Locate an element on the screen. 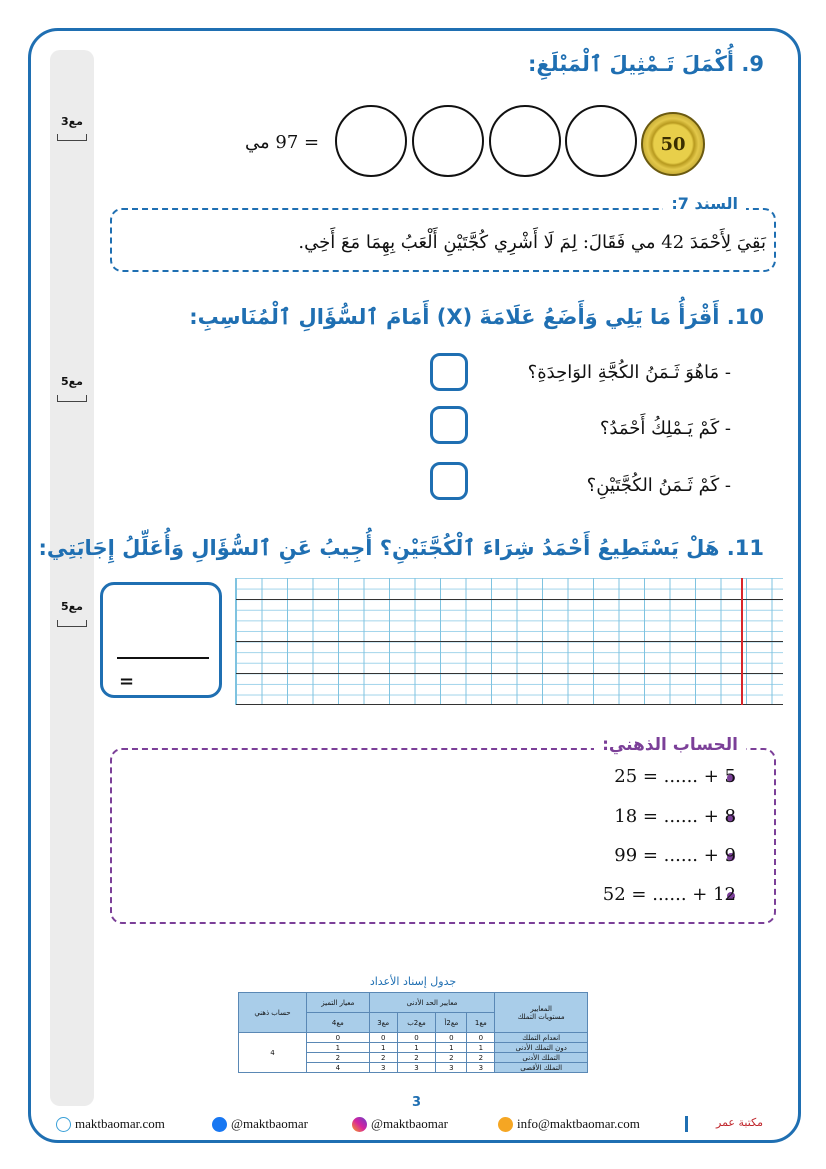 The width and height of the screenshot is (826, 1169). option-text: - مَاهُوَ ثَـمَنُ الكُجَّةِ الوَاحِدَةِ؟ is located at coordinates (629, 372).